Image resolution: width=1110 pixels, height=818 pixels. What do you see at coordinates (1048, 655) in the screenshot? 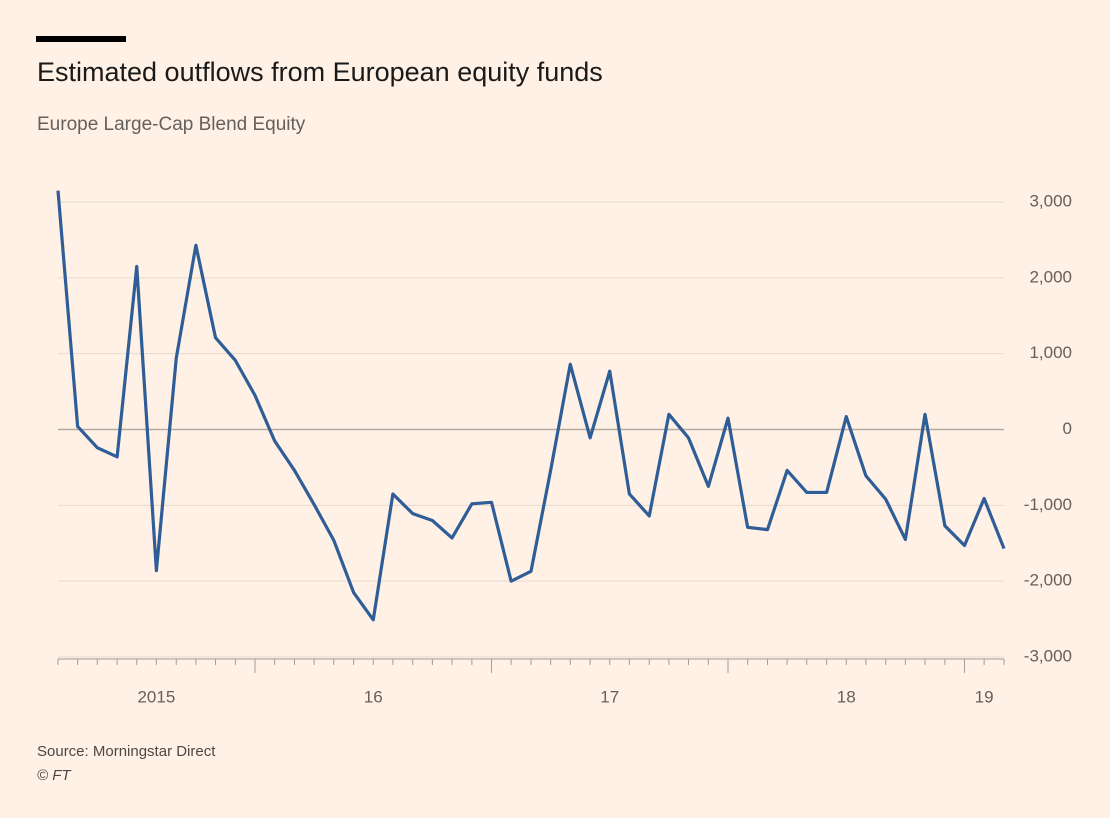
I see `y-tick-label: -3,000` at bounding box center [1048, 655].